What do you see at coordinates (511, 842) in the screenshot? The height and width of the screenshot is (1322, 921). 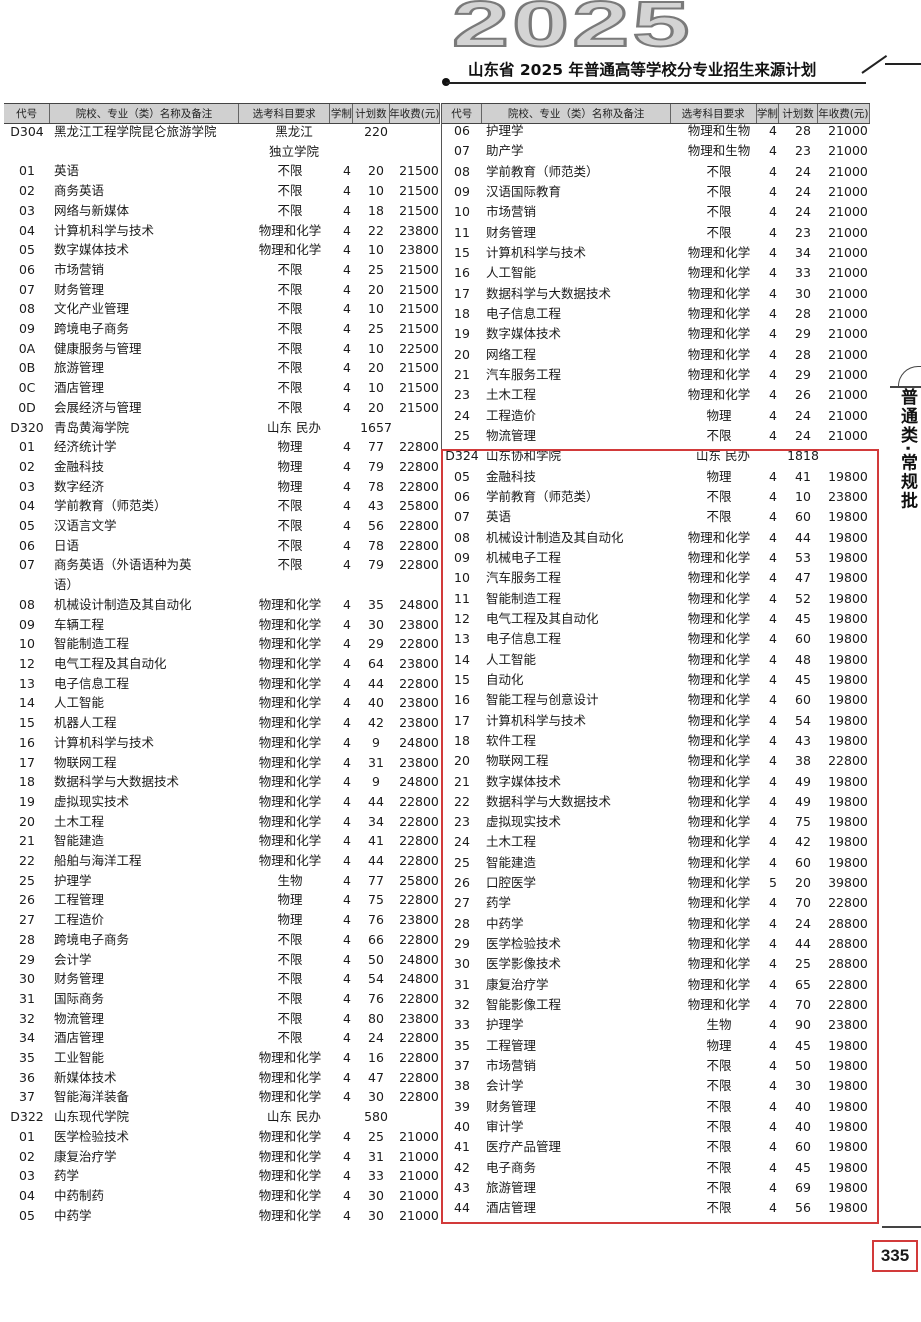 I see `cell-name: 土木工程` at bounding box center [511, 842].